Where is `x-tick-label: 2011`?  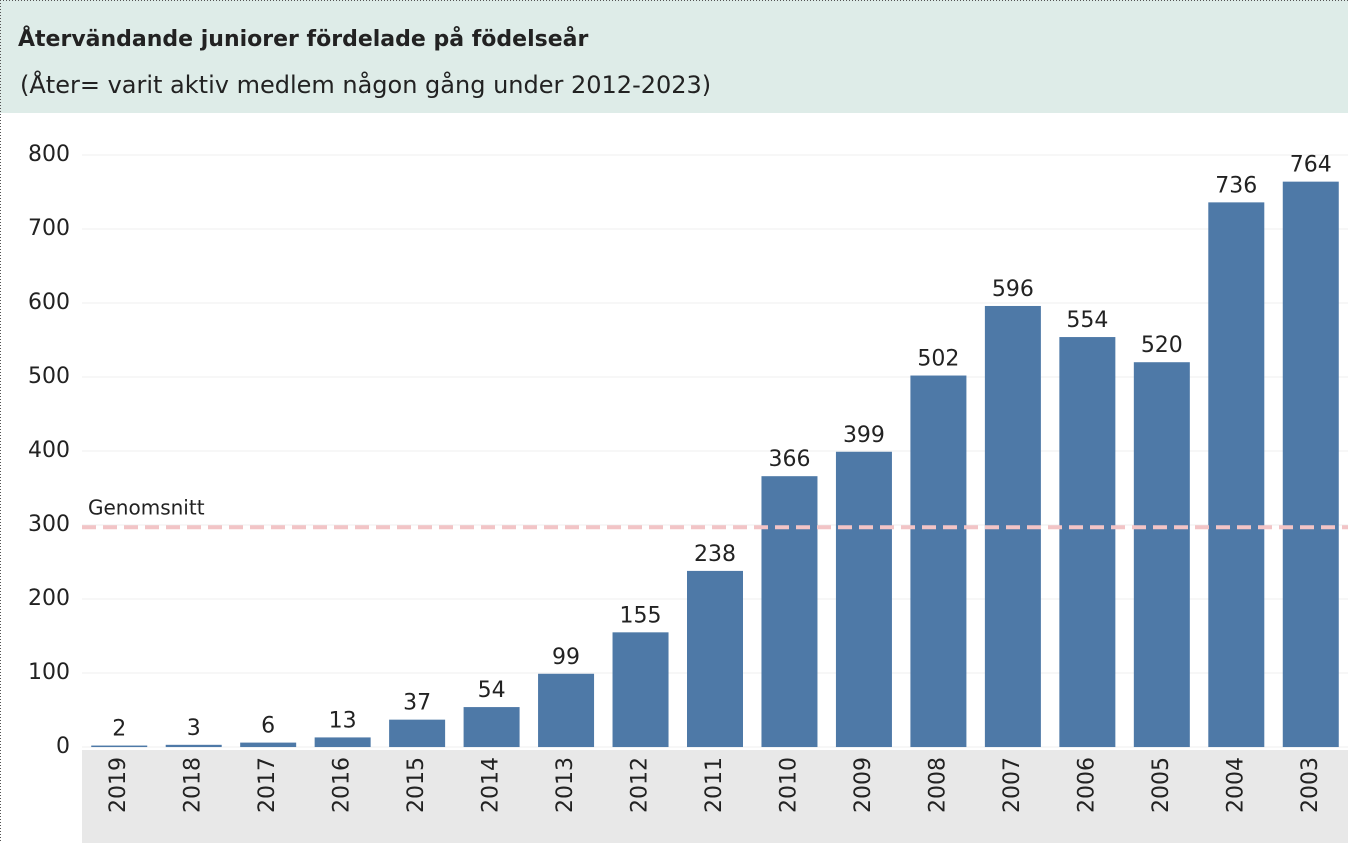 x-tick-label: 2011 is located at coordinates (714, 785).